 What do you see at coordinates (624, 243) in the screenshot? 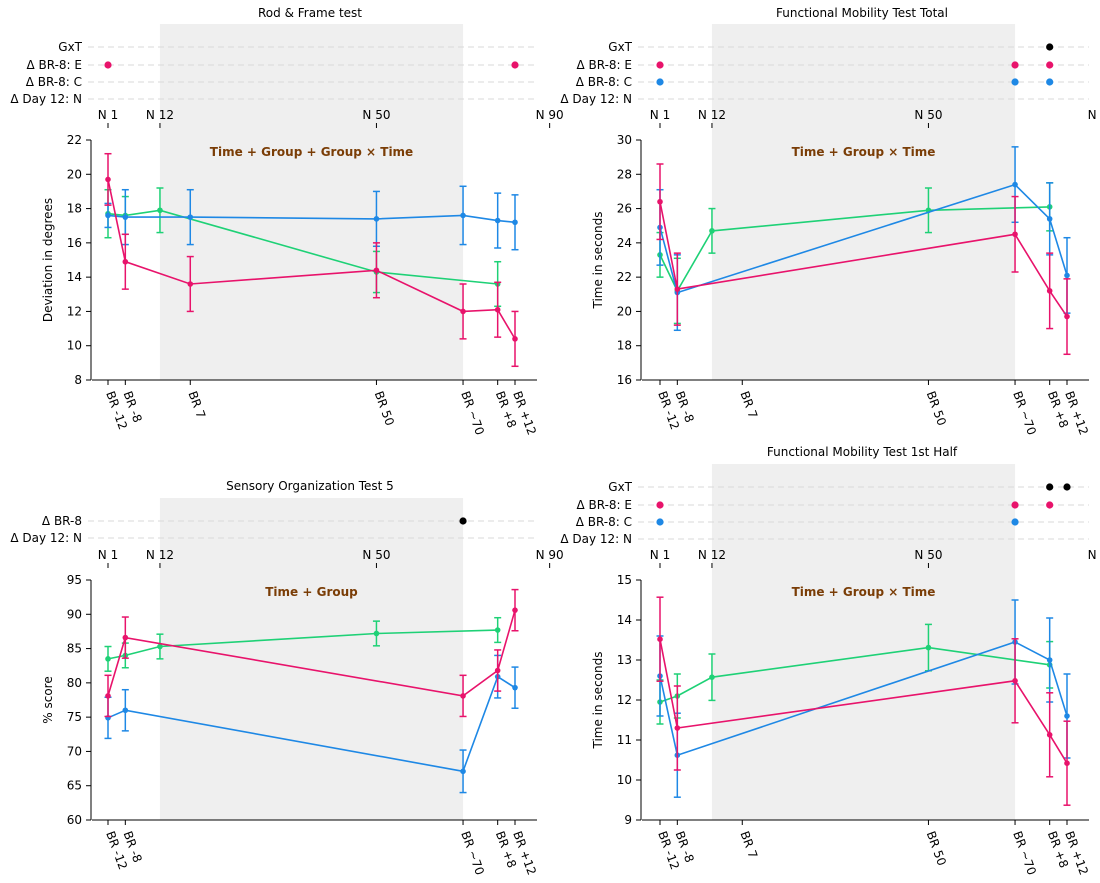
I see `y-tick-label: 24` at bounding box center [624, 243].